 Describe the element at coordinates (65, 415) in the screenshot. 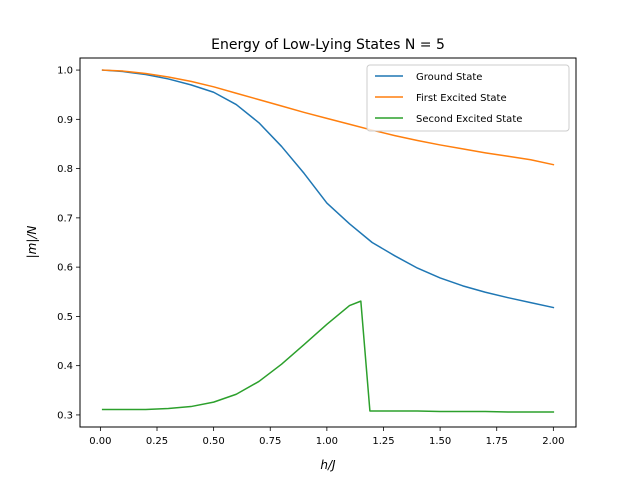

I see `y-tick-label: 0.3` at that location.